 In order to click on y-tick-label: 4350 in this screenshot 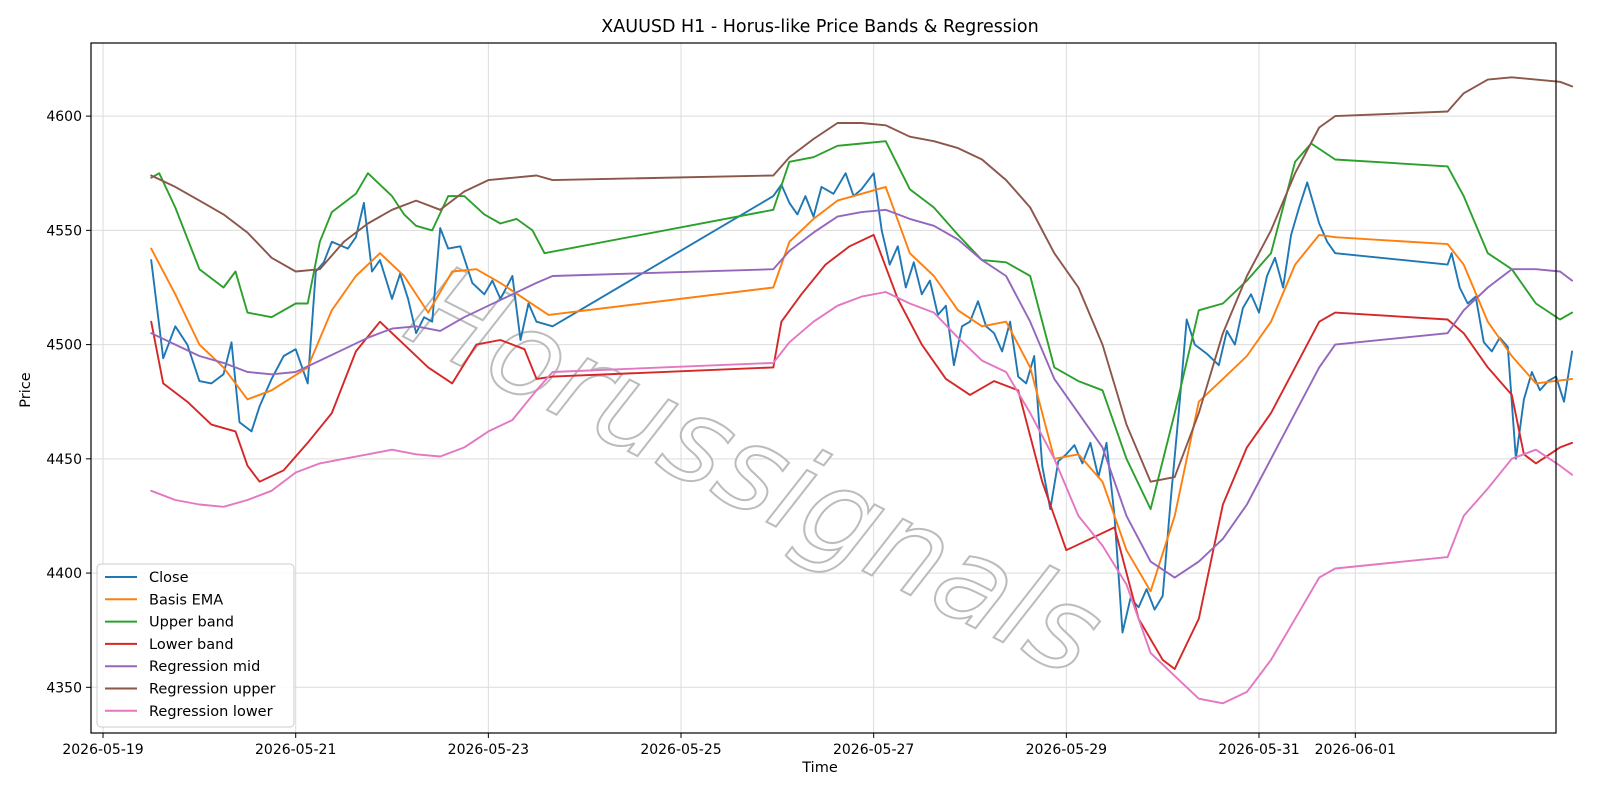, I will do `click(64, 688)`.